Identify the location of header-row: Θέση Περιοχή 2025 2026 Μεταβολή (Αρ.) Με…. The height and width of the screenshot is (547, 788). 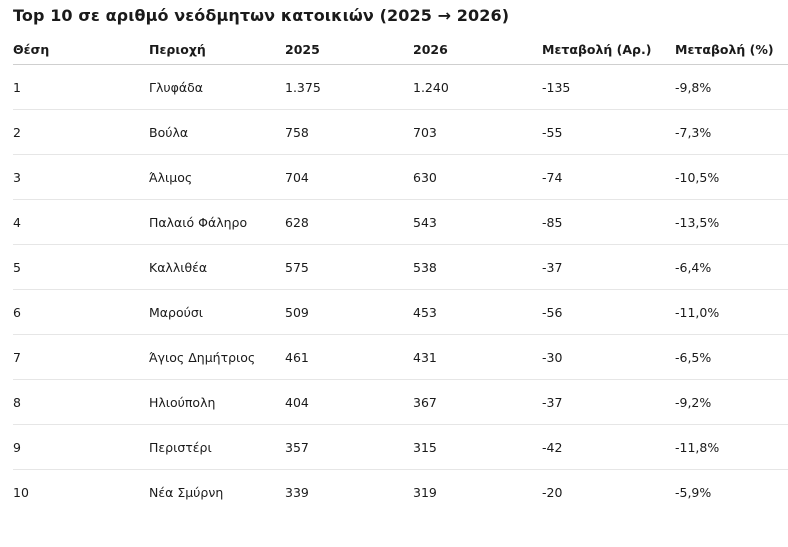
(400, 49).